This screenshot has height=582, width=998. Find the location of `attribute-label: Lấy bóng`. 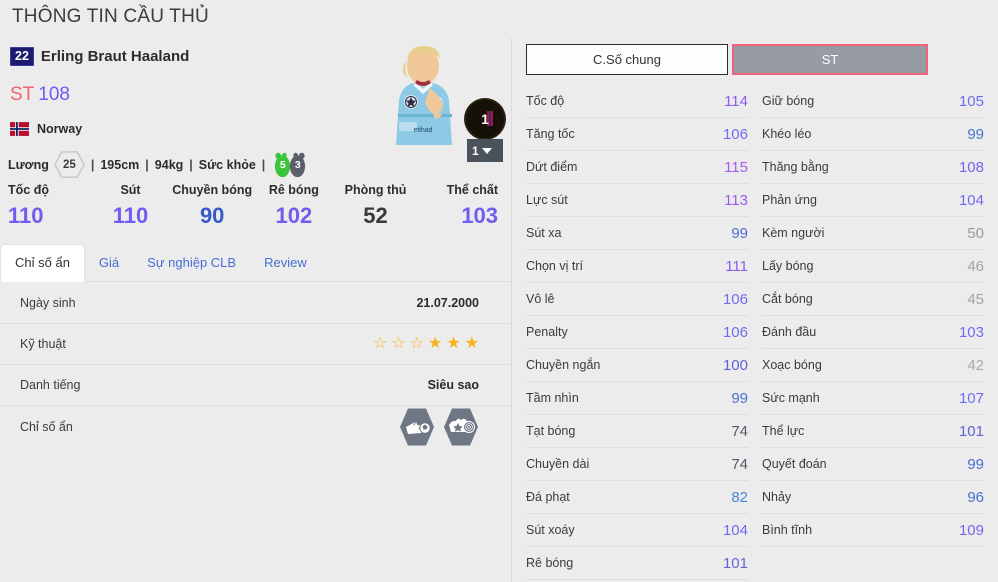

attribute-label: Lấy bóng is located at coordinates (788, 266).